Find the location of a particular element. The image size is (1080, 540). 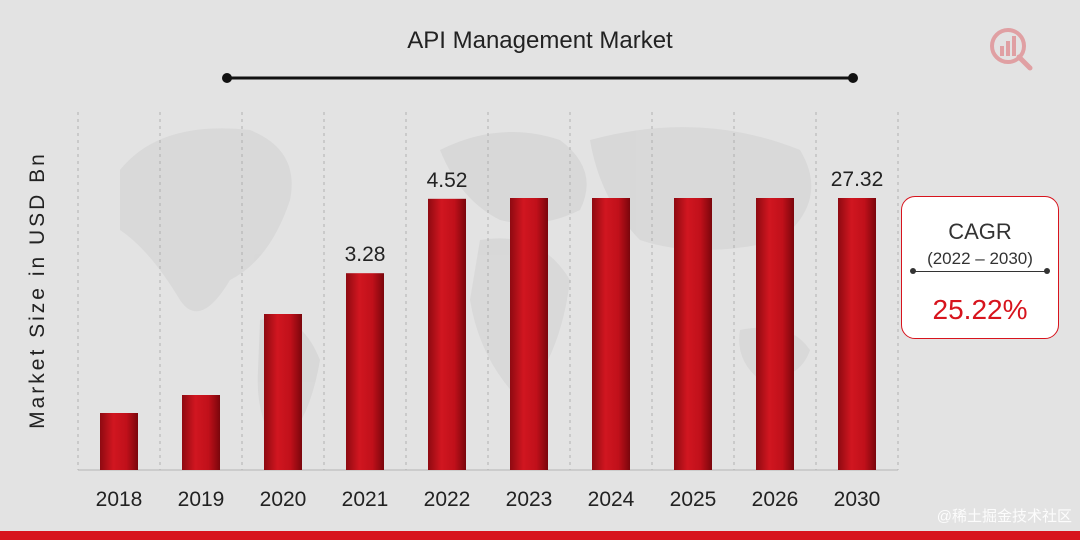

data-labels: 3.28 4.52 27.32 is located at coordinates (614, 217).